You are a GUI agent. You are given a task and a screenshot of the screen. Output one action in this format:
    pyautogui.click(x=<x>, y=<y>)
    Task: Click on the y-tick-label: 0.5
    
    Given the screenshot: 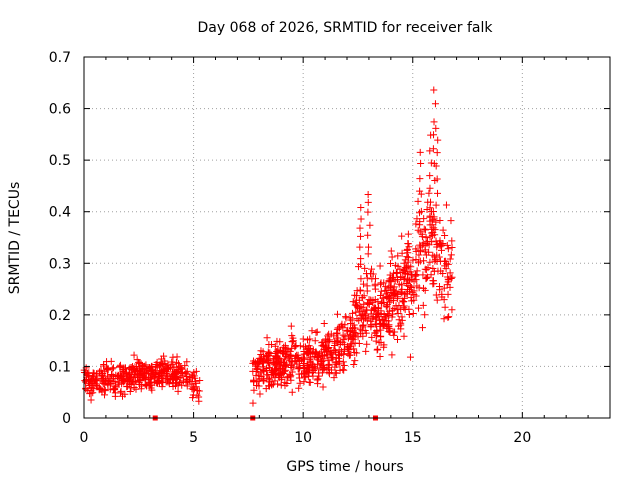 What is the action you would take?
    pyautogui.click(x=60, y=161)
    